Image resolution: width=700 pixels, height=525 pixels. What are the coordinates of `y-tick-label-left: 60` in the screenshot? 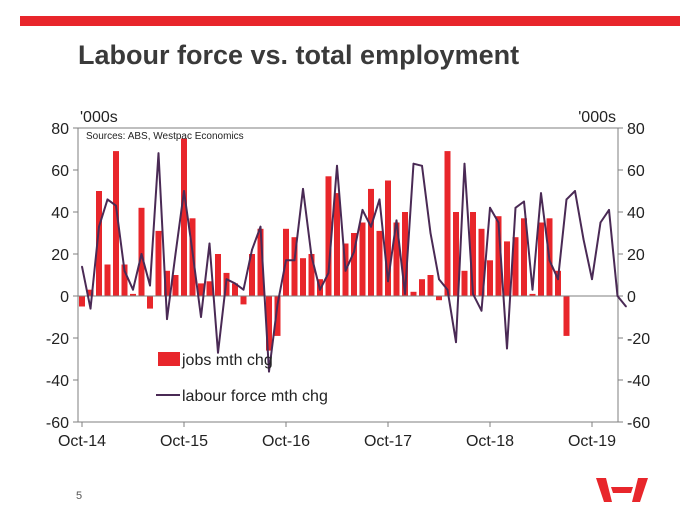 It's located at (60, 171).